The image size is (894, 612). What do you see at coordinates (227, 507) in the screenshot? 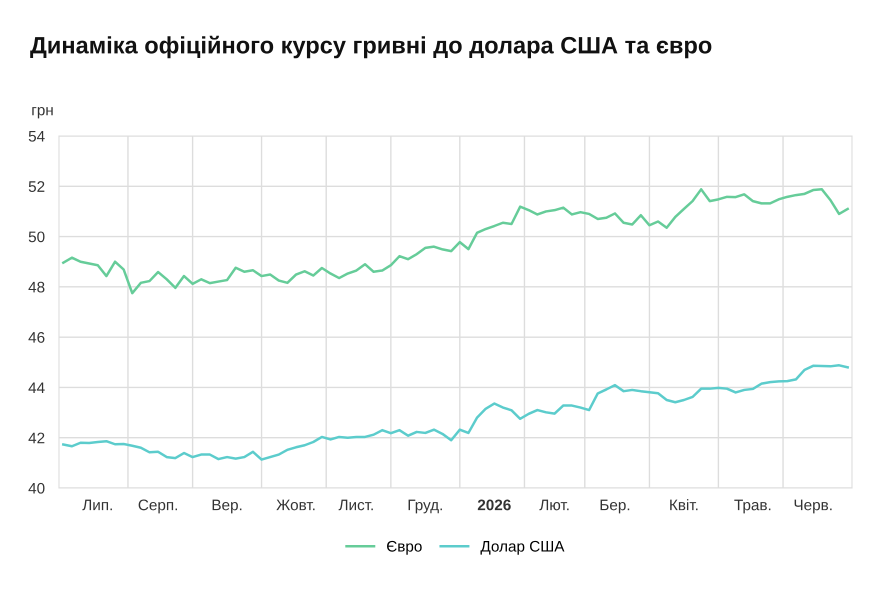
I see `x-tick-label: Вер.` at bounding box center [227, 507].